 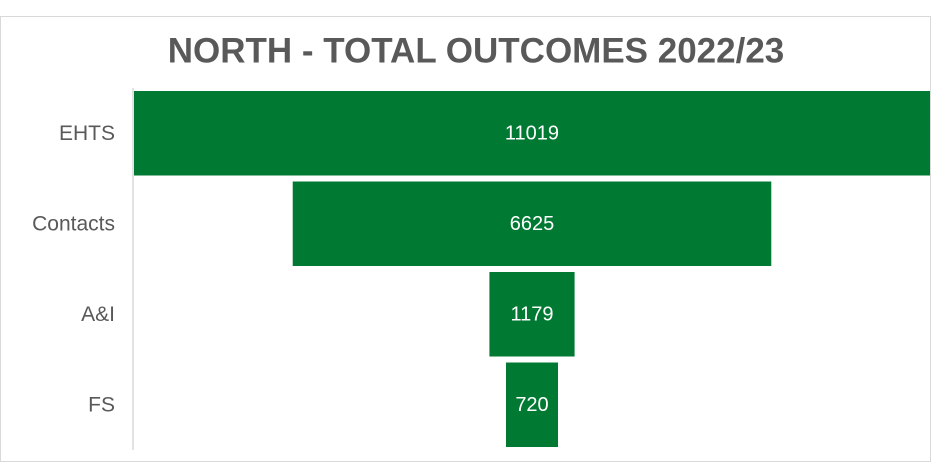 What do you see at coordinates (87, 133) in the screenshot?
I see `category-label: EHTS` at bounding box center [87, 133].